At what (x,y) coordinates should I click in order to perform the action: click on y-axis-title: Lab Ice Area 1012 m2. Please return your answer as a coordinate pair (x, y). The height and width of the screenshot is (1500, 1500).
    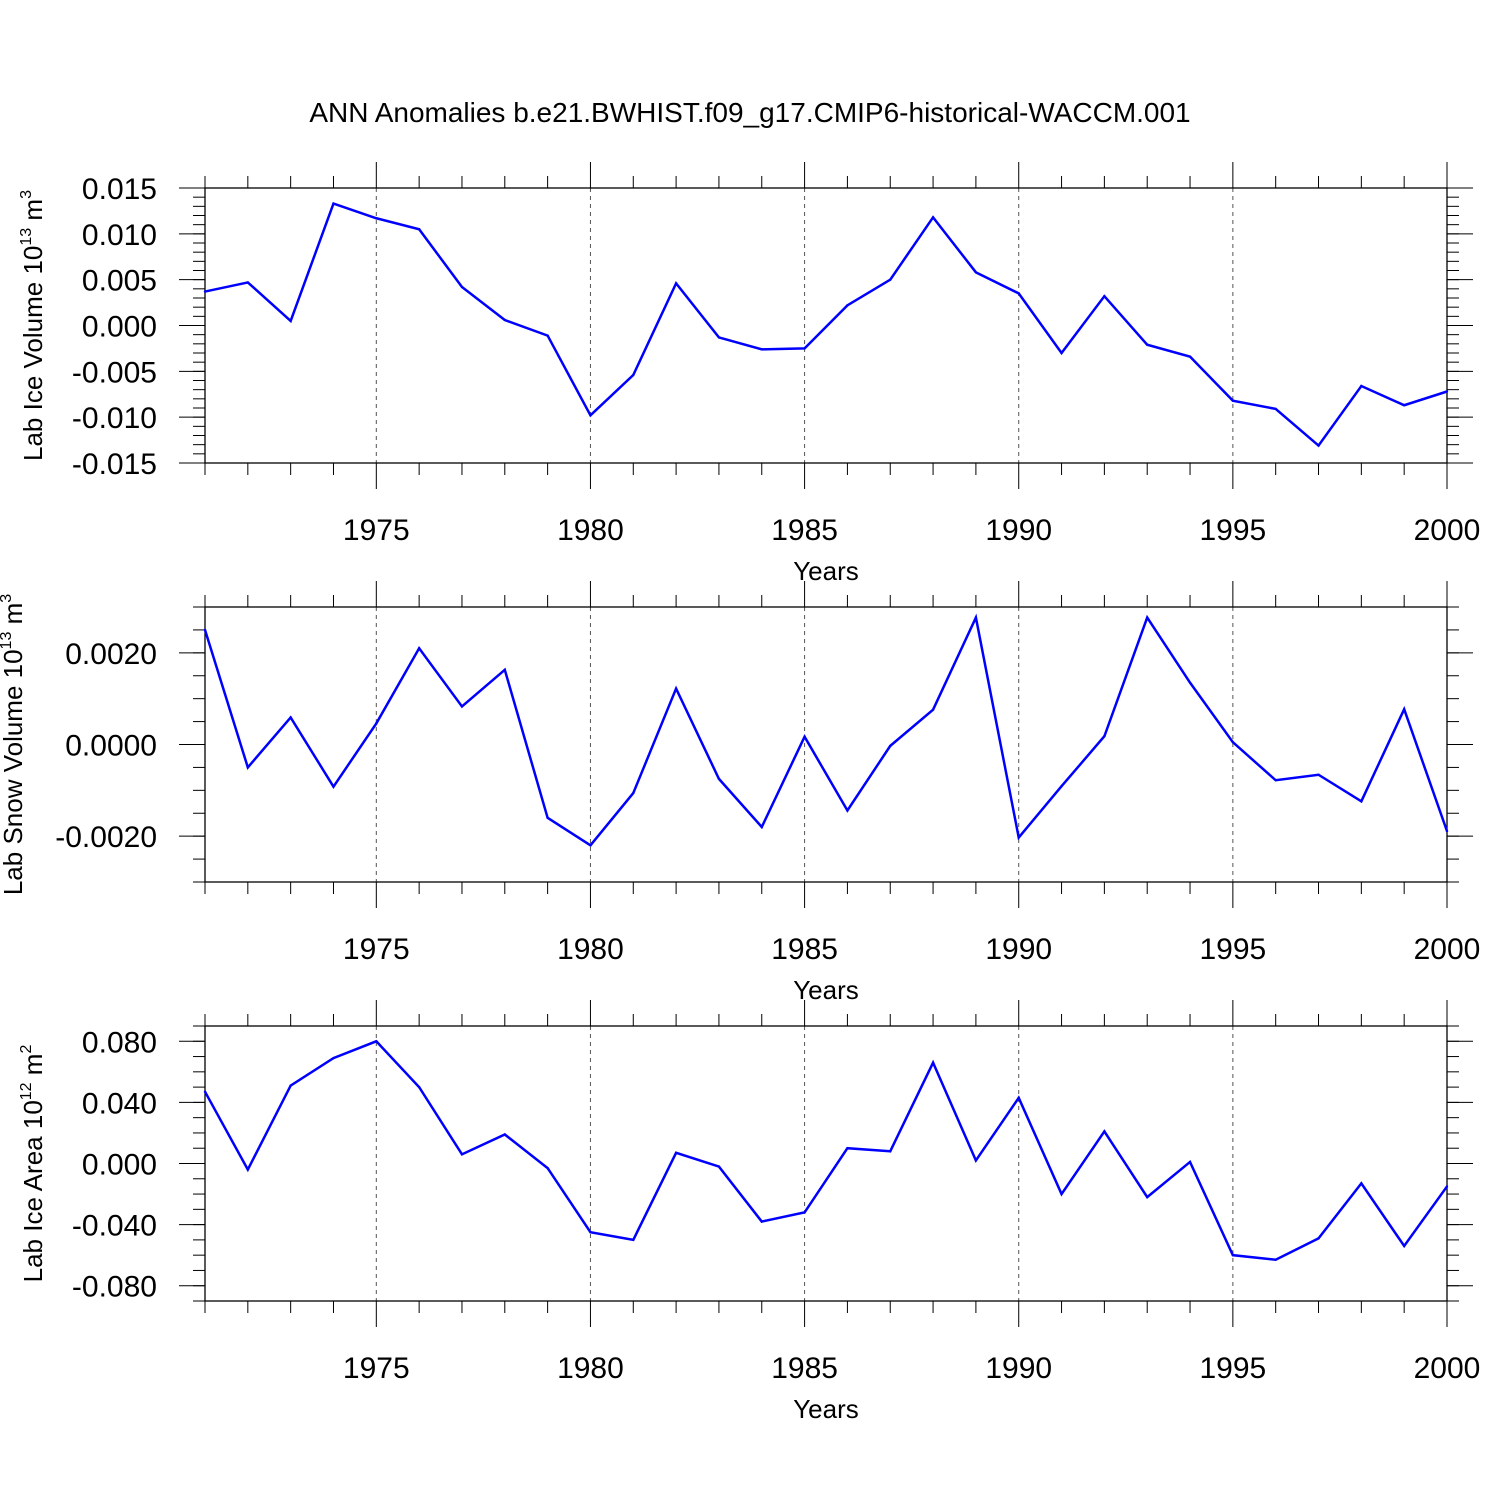
    Looking at the image, I should click on (33, 1164).